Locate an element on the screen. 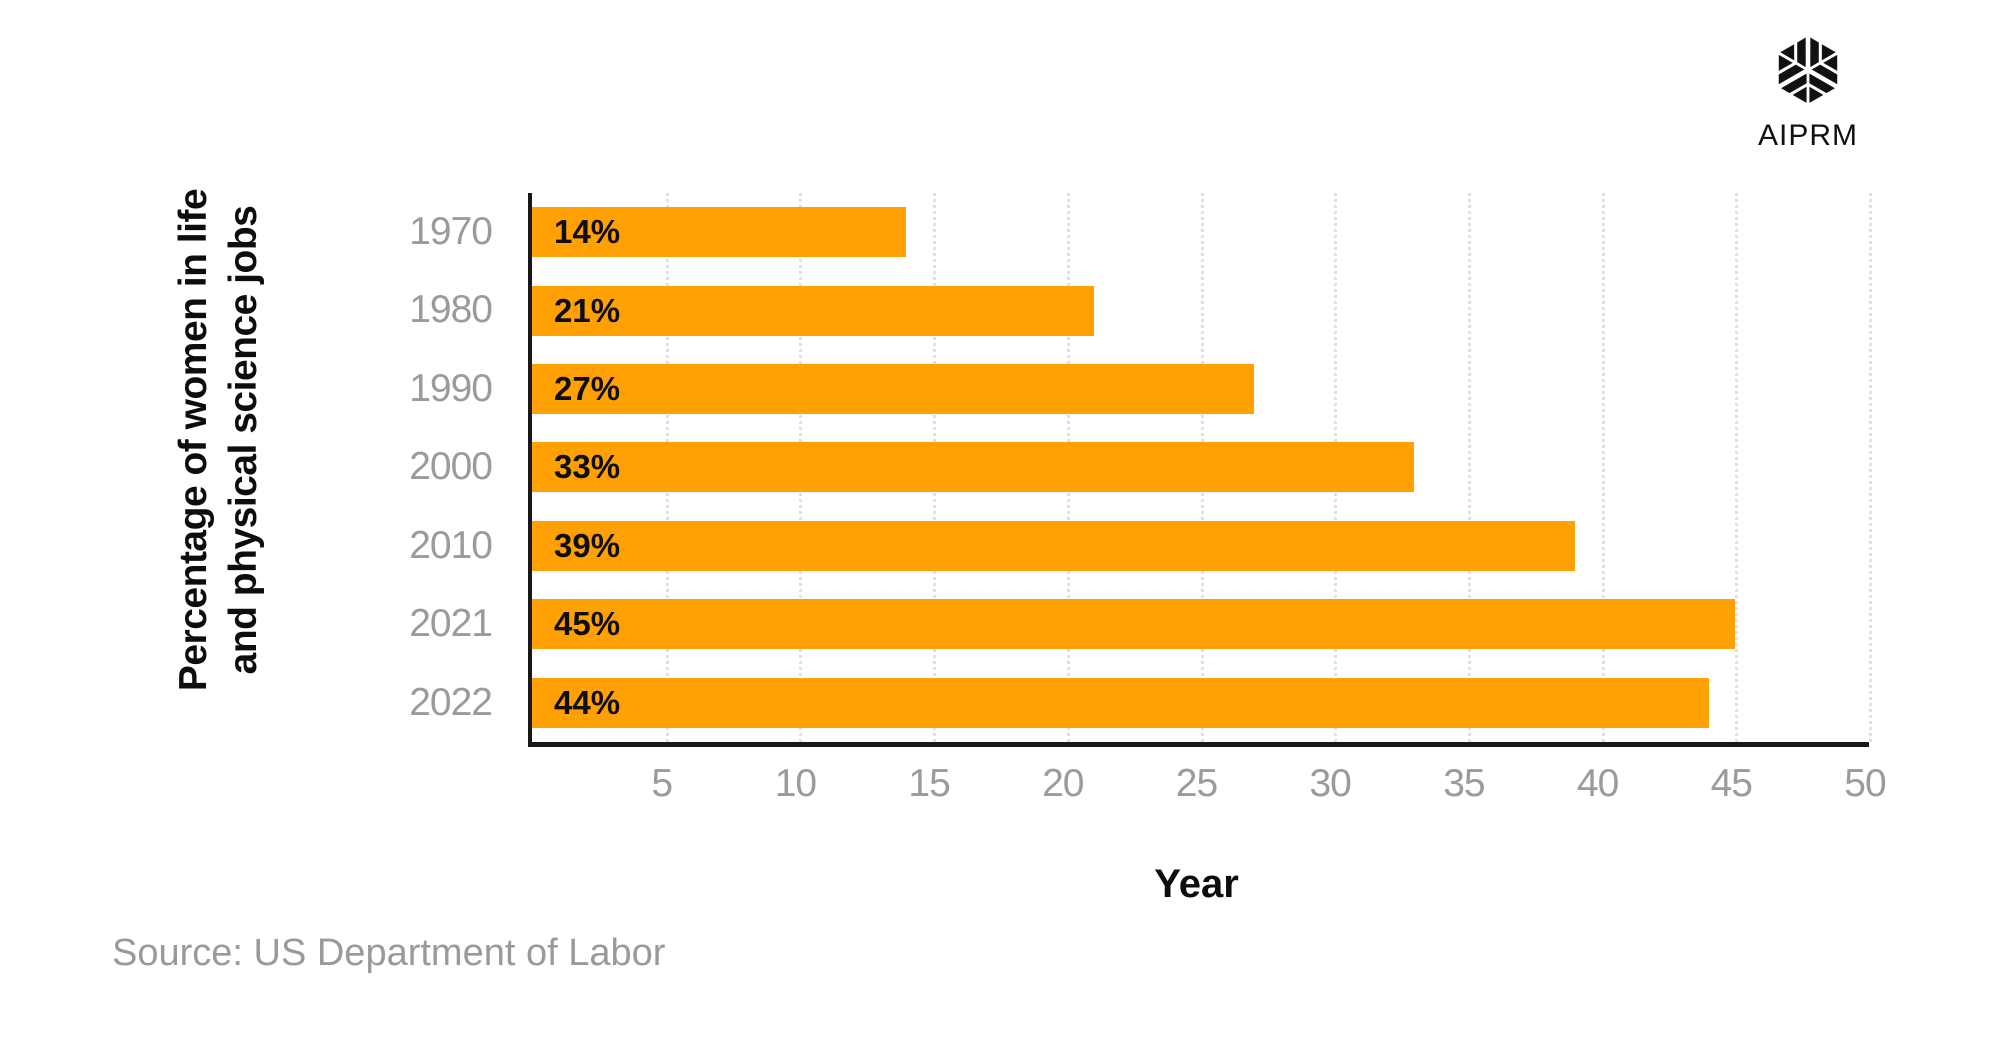  x-tick-label: 15 is located at coordinates (929, 783).